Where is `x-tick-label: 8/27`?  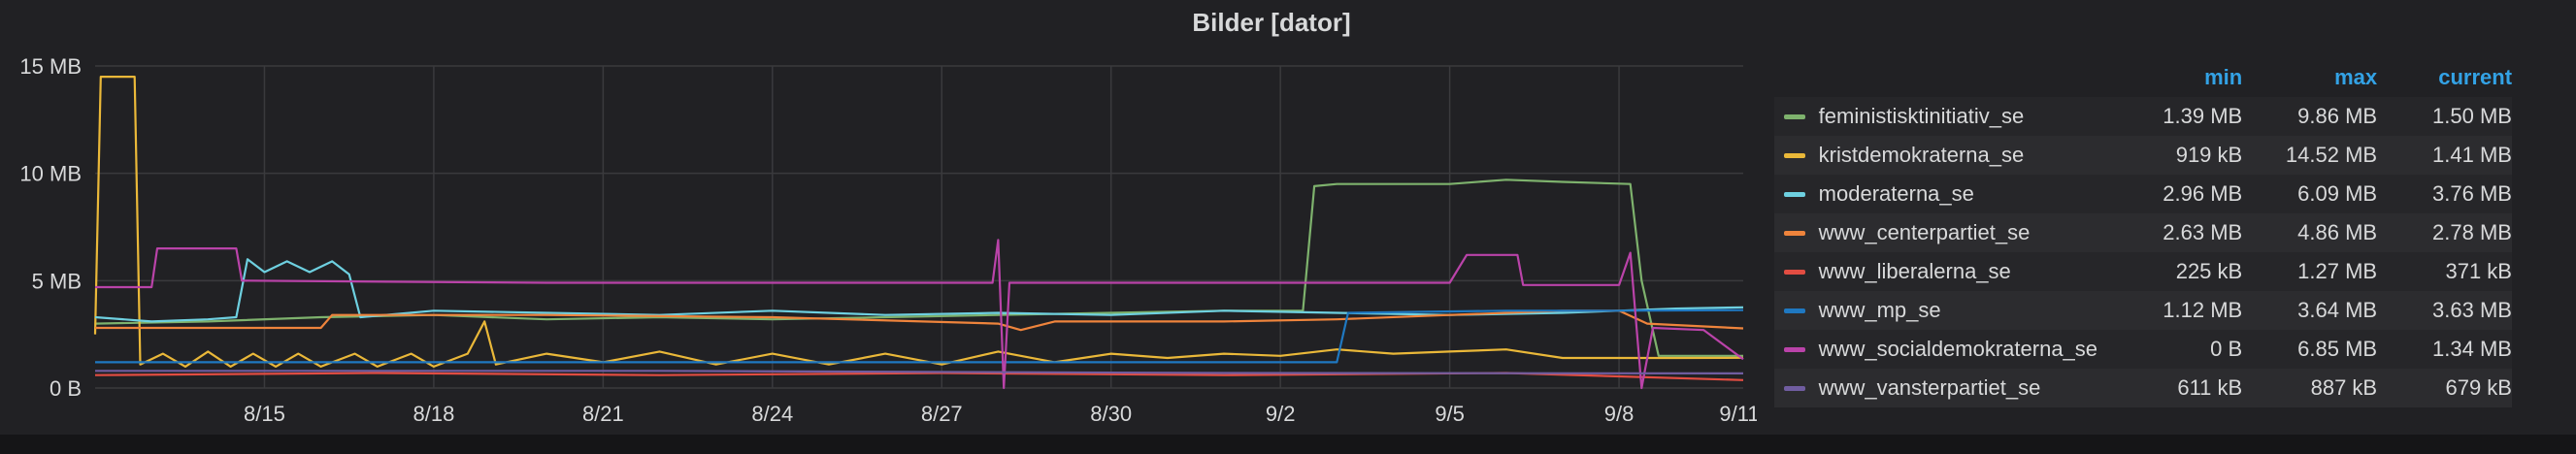
x-tick-label: 8/27 is located at coordinates (942, 414).